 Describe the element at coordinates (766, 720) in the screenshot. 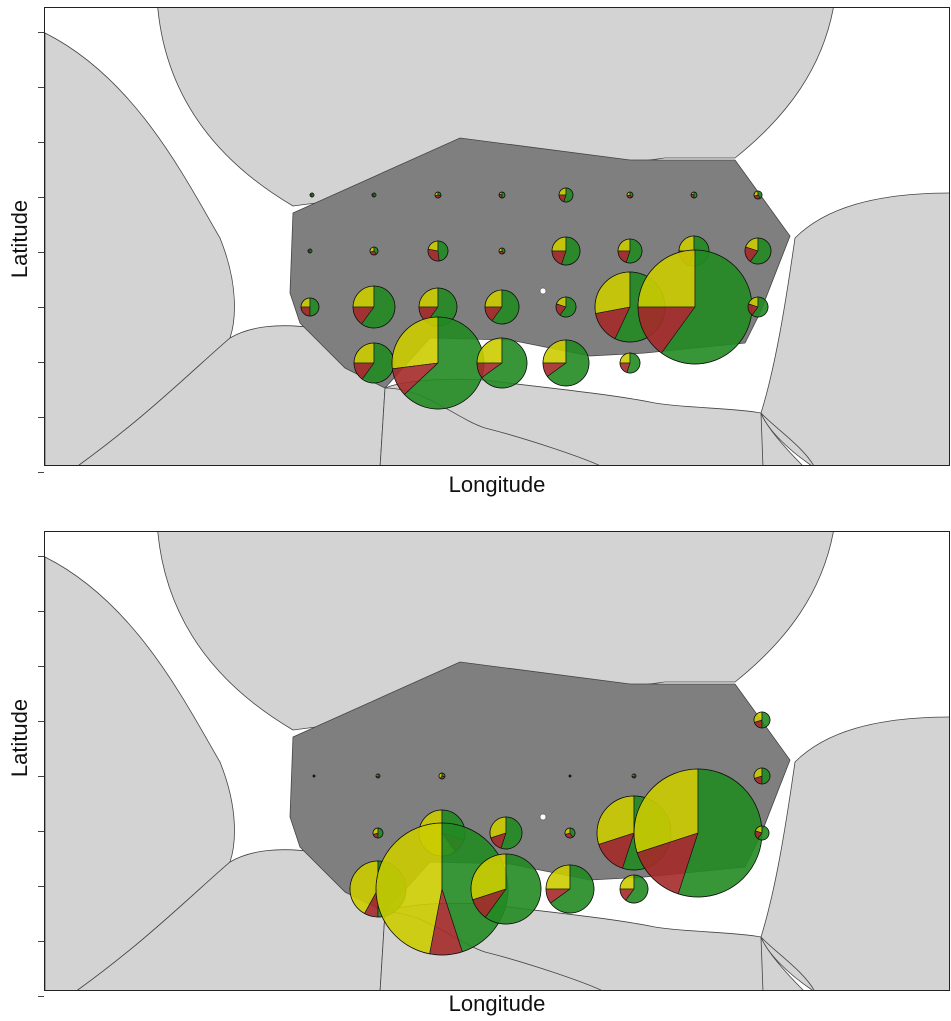

I see `pie-slice` at that location.